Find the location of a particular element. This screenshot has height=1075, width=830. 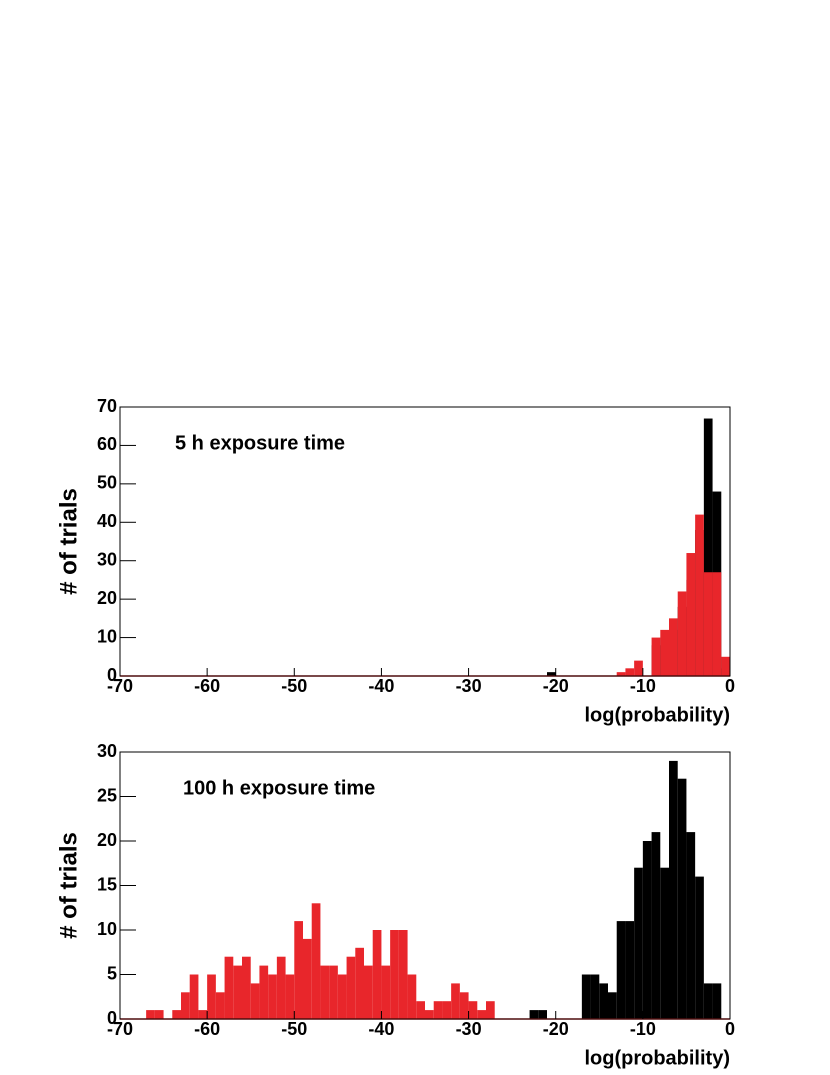

annotation: 5 h exposure time is located at coordinates (260, 443).